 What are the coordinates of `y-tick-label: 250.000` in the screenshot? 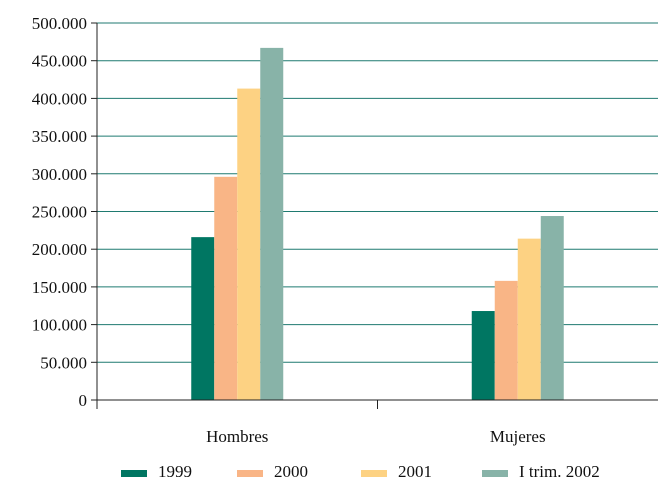 It's located at (59, 212).